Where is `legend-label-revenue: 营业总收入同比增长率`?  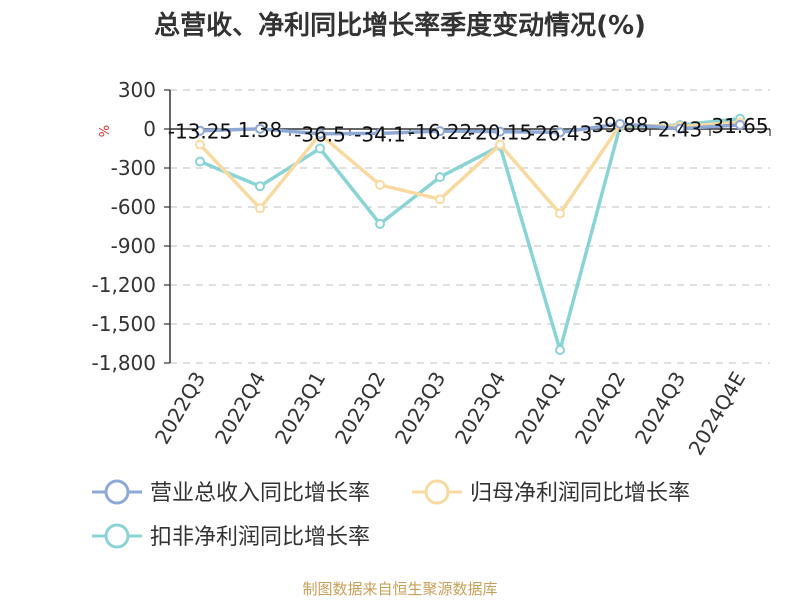
legend-label-revenue: 营业总收入同比增长率 is located at coordinates (260, 493).